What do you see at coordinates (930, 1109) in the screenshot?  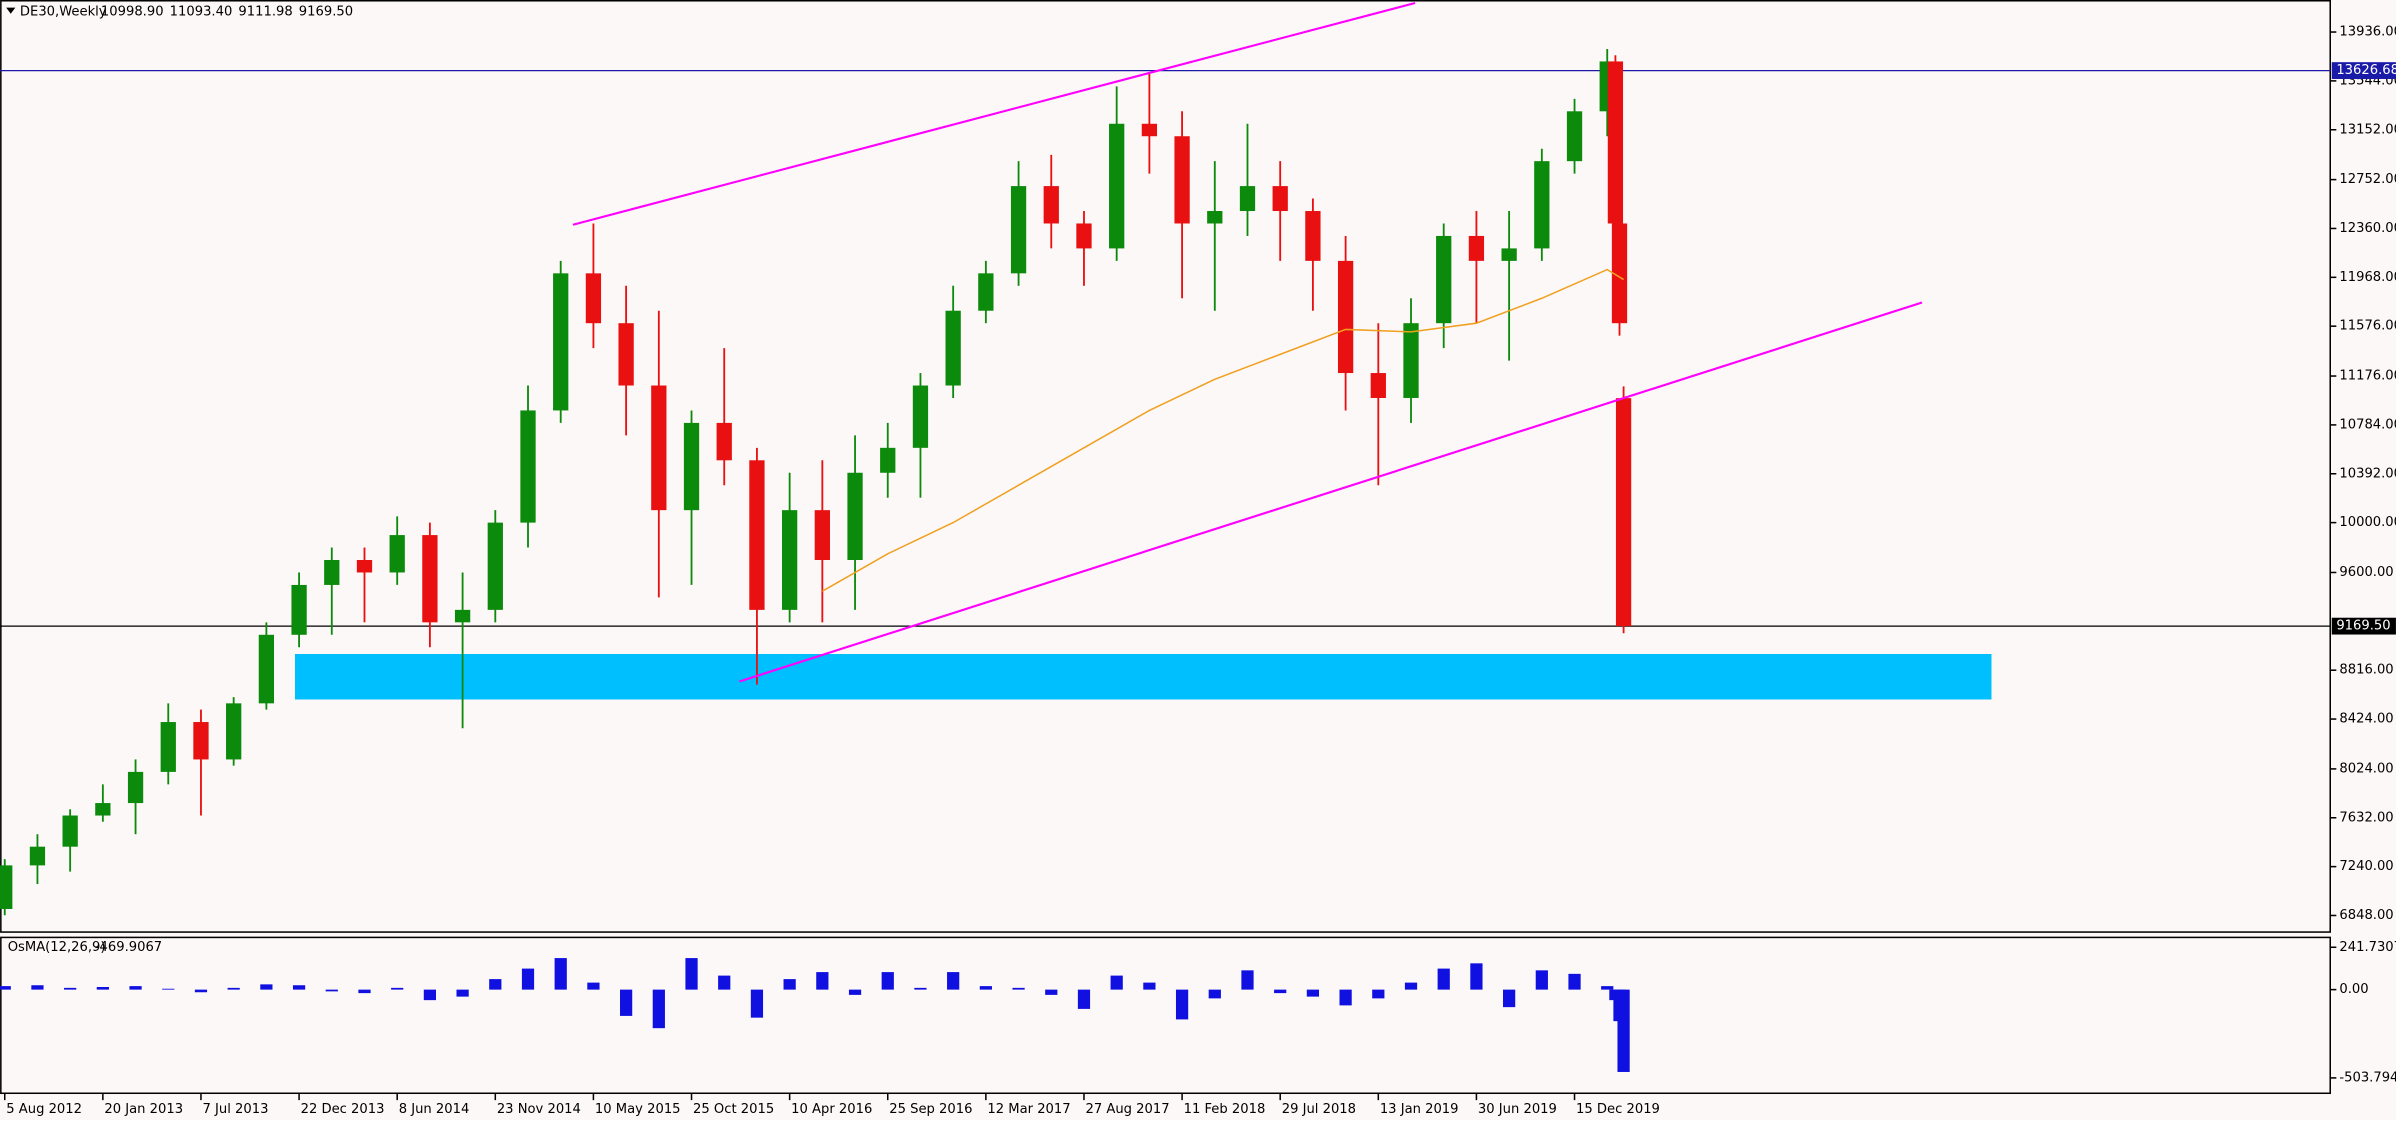 I see `x-tick-label: 25 Sep 2016` at bounding box center [930, 1109].